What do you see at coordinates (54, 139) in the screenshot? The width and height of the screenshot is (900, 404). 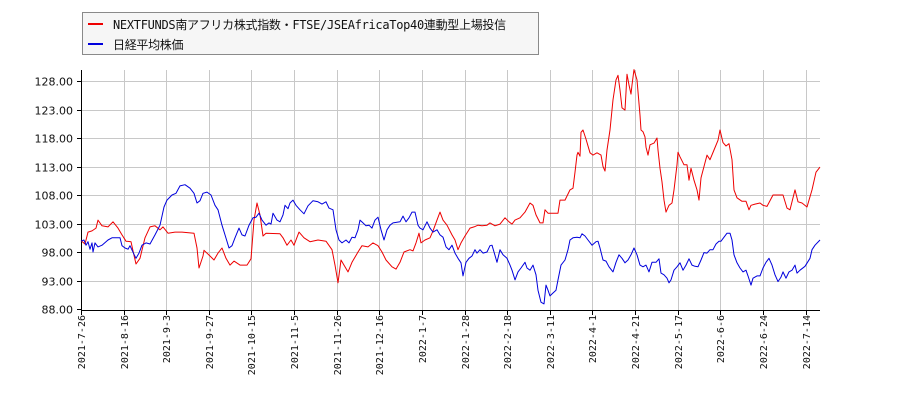 I see `y-tick-label: 118.00` at bounding box center [54, 139].